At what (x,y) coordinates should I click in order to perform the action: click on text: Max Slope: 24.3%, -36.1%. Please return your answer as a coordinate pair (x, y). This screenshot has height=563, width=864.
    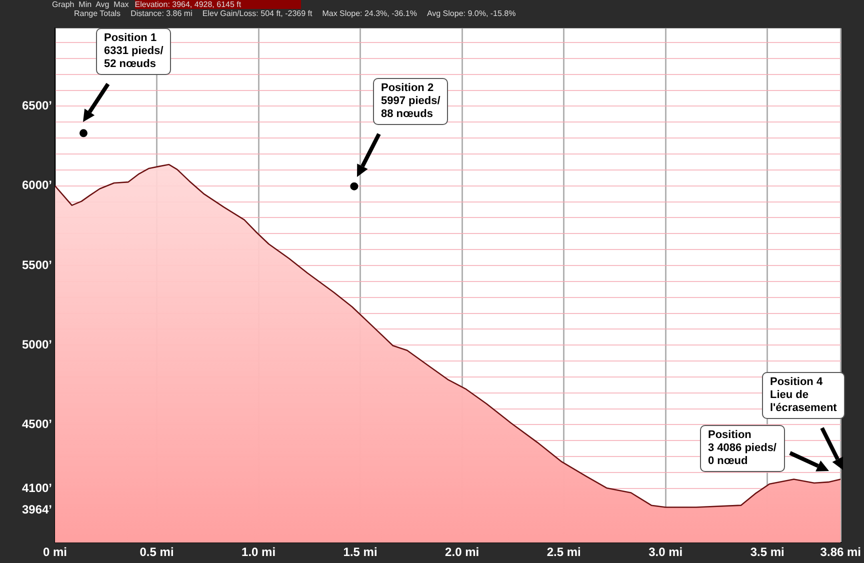
    Looking at the image, I should click on (369, 13).